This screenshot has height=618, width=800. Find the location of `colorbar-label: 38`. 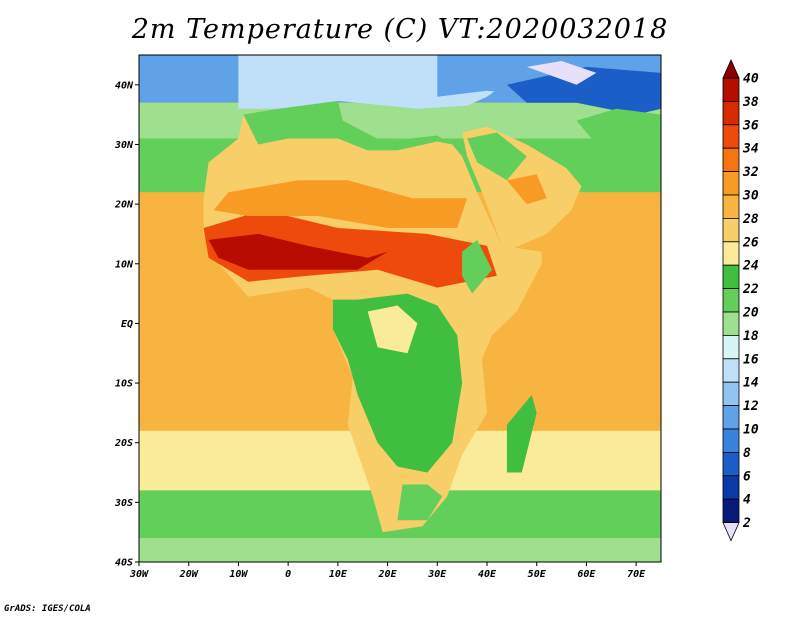

colorbar-label: 38 is located at coordinates (750, 102).